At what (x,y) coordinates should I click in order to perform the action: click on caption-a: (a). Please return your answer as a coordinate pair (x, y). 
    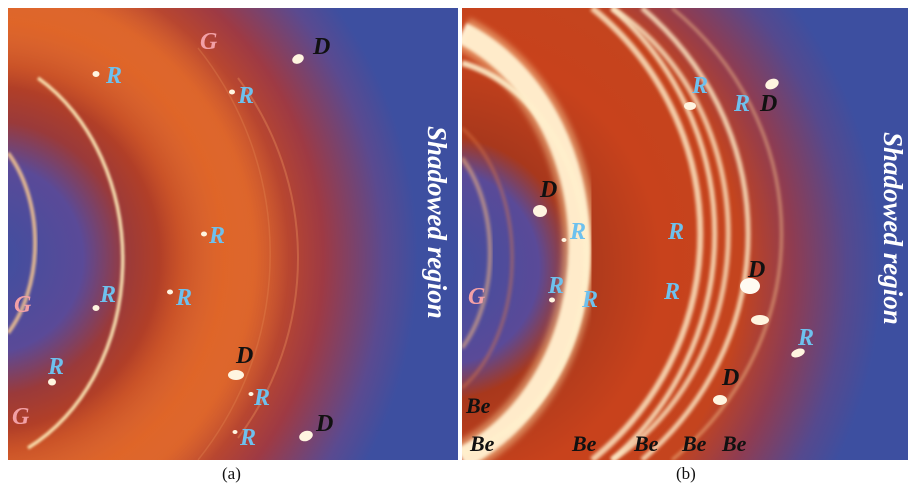
    Looking at the image, I should click on (231, 473).